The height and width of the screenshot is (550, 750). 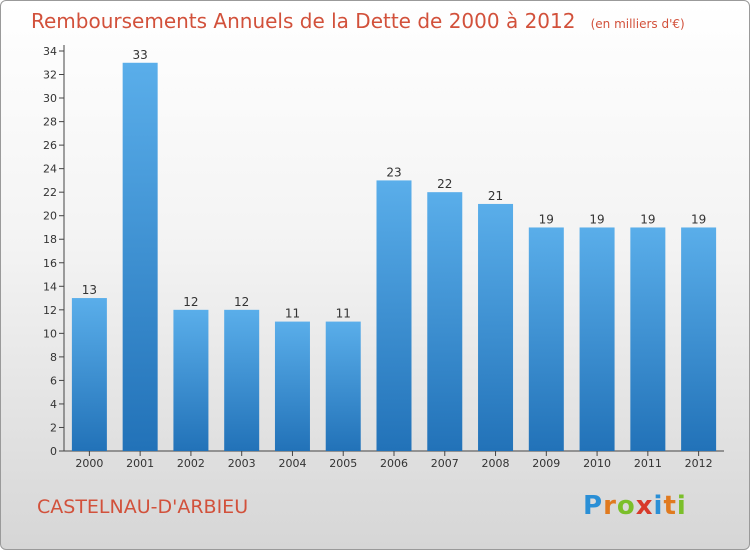 I want to click on y-tick-label: 16, so click(x=50, y=263).